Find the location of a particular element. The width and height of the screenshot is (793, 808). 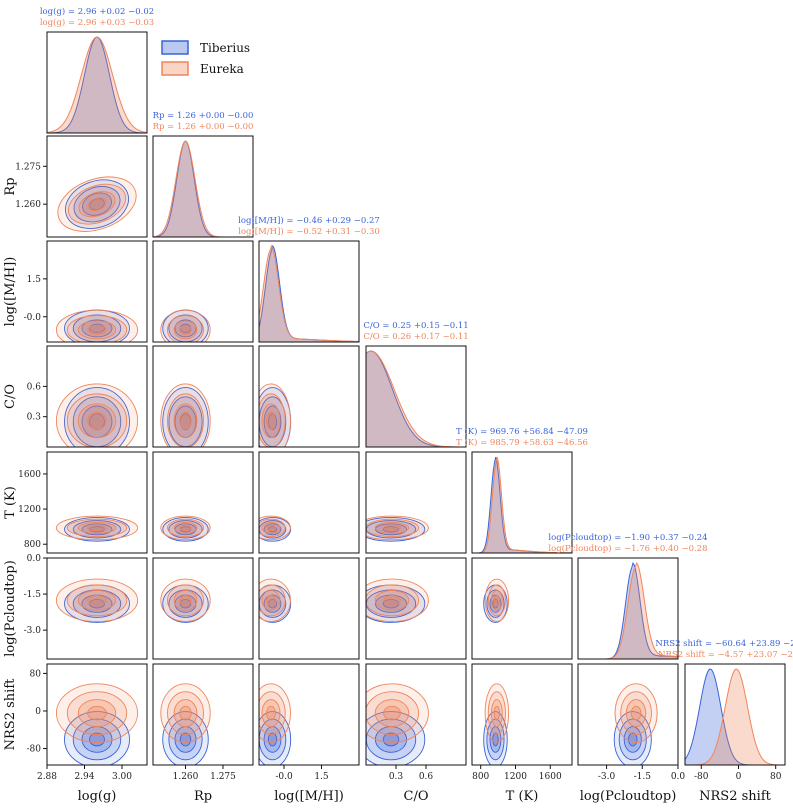

ytick-label-t-1: 1200 is located at coordinates (29, 510).